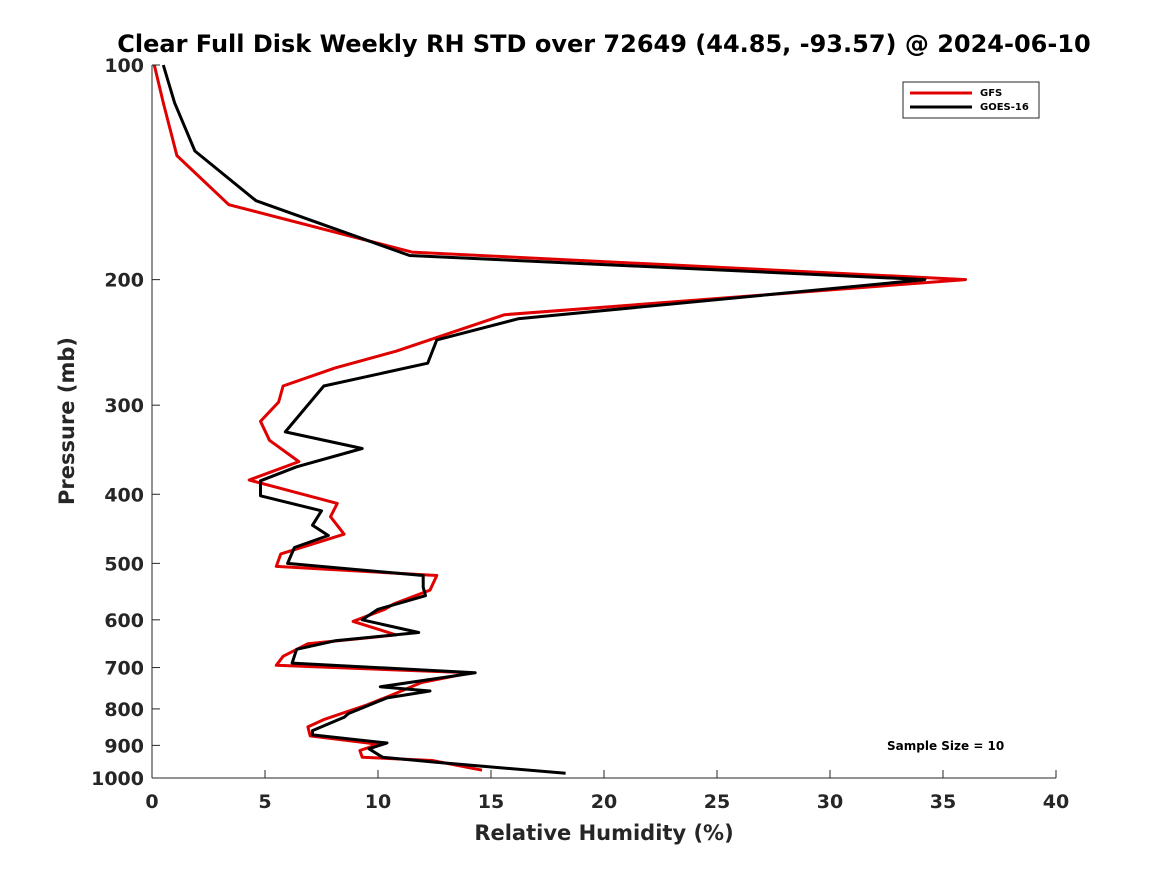  I want to click on x-tick-label: 25, so click(717, 802).